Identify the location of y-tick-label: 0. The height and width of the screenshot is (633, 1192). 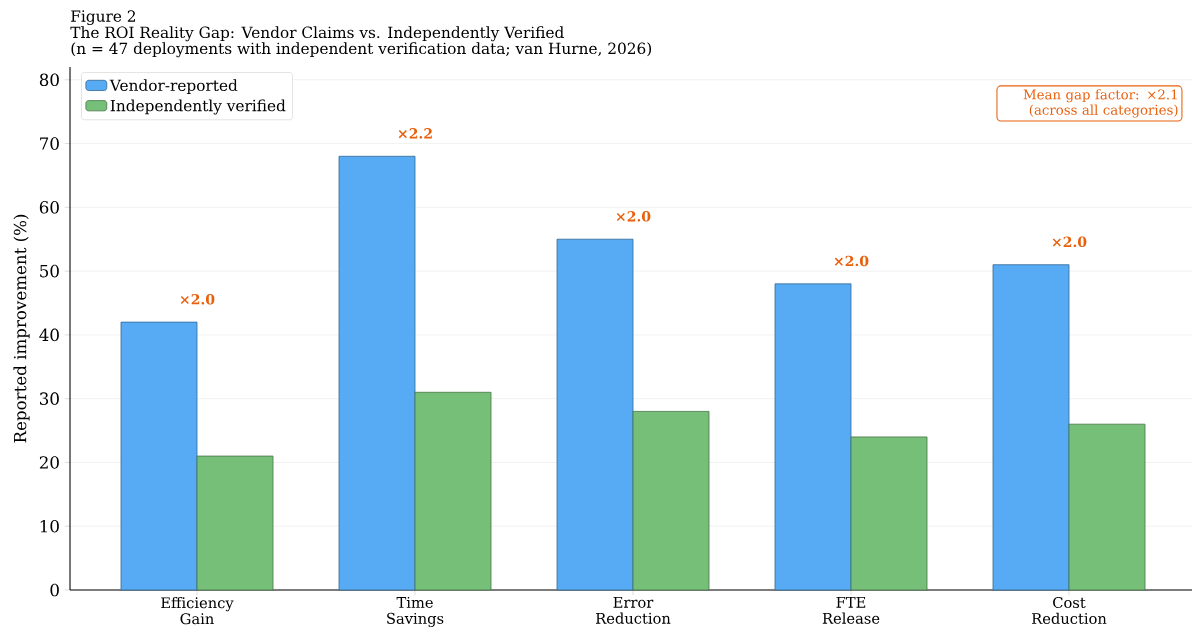
(54, 590).